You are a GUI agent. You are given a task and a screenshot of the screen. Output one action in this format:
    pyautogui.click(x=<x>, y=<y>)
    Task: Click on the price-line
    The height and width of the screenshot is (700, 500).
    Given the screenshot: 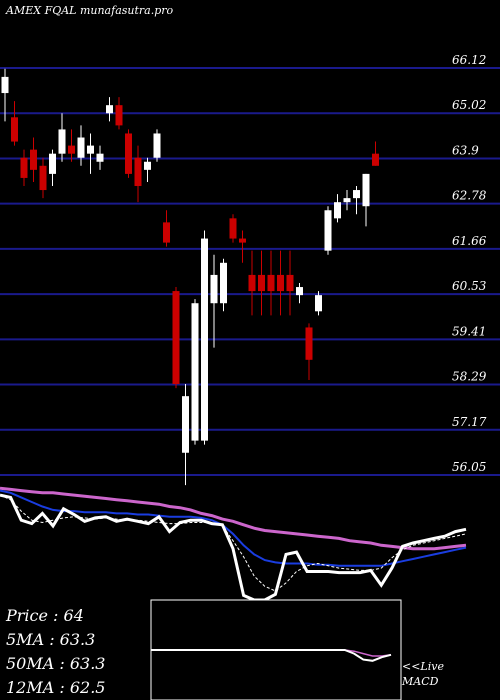 What is the action you would take?
    pyautogui.click(x=233, y=547)
    